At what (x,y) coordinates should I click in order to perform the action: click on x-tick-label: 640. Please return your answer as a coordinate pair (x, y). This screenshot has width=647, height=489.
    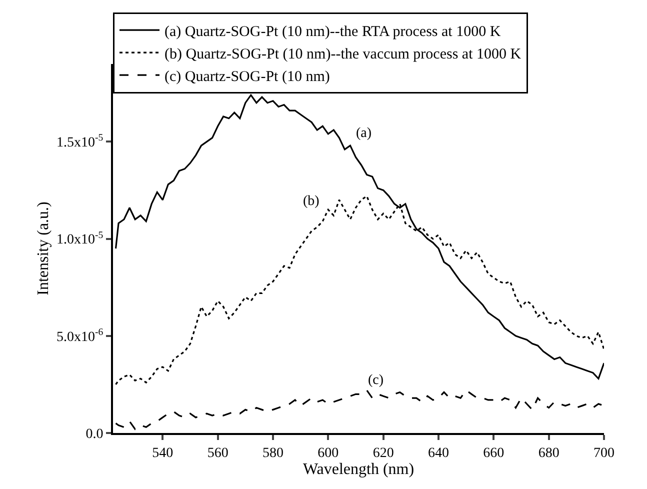
    Looking at the image, I should click on (438, 453).